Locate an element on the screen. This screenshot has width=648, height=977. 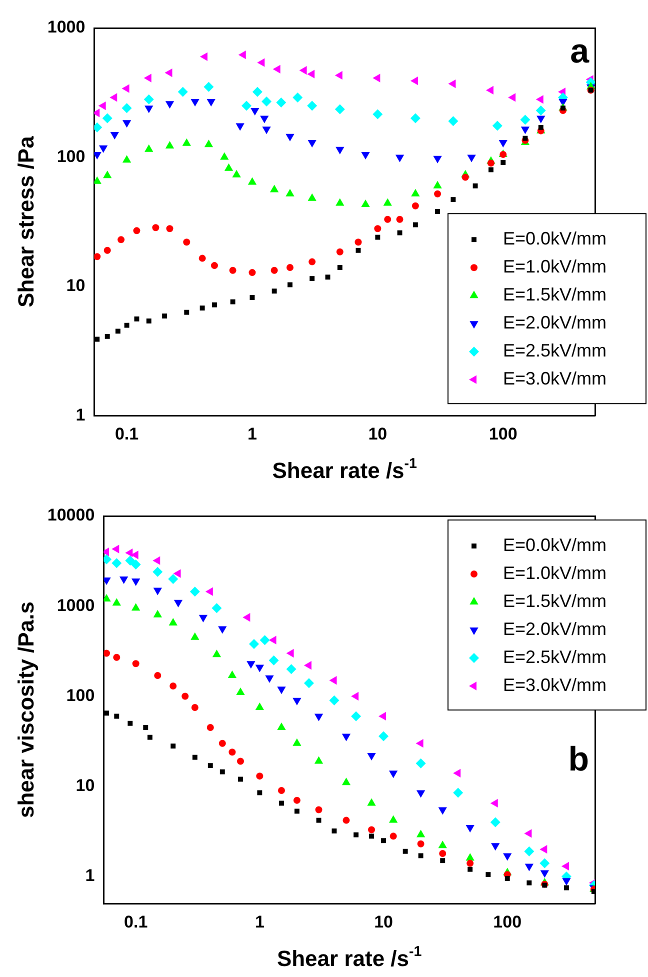
y-axis-title: Shear stress /Pa is located at coordinates (25, 221).